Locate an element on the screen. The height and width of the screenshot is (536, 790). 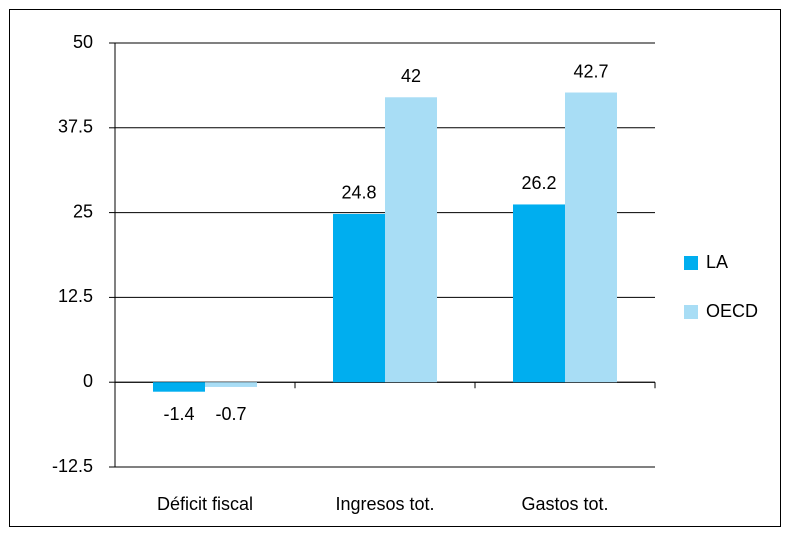
value-label: 24.8 is located at coordinates (358, 193).